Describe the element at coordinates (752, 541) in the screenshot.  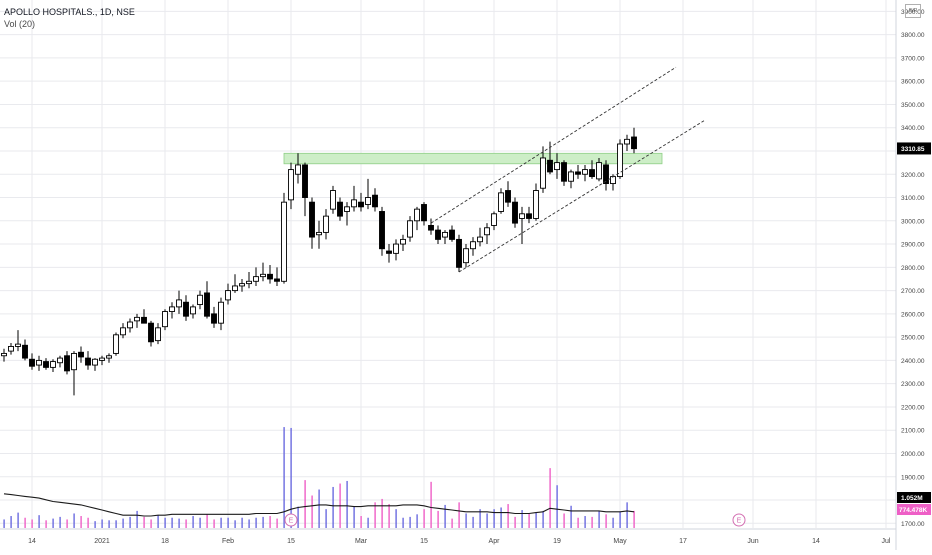
I see `time-tick-label: Jun` at that location.